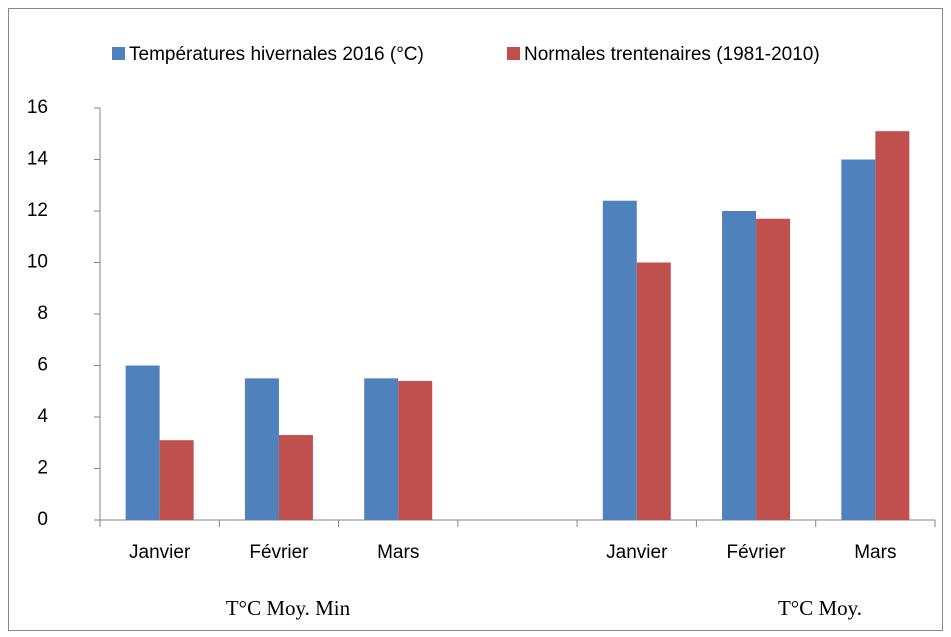 This screenshot has height=637, width=951. What do you see at coordinates (42, 468) in the screenshot?
I see `y-tick-label: 2` at bounding box center [42, 468].